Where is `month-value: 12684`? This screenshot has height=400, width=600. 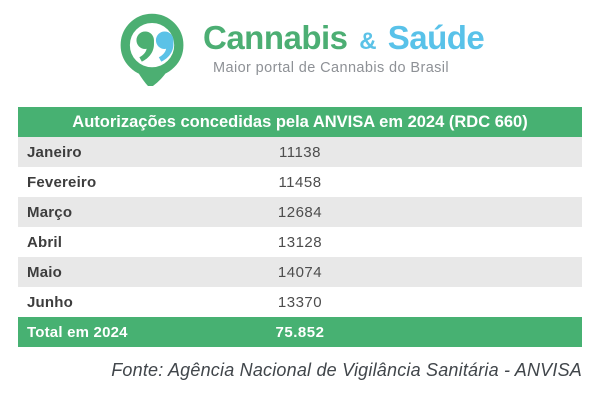
month-value: 12684 is located at coordinates (300, 212).